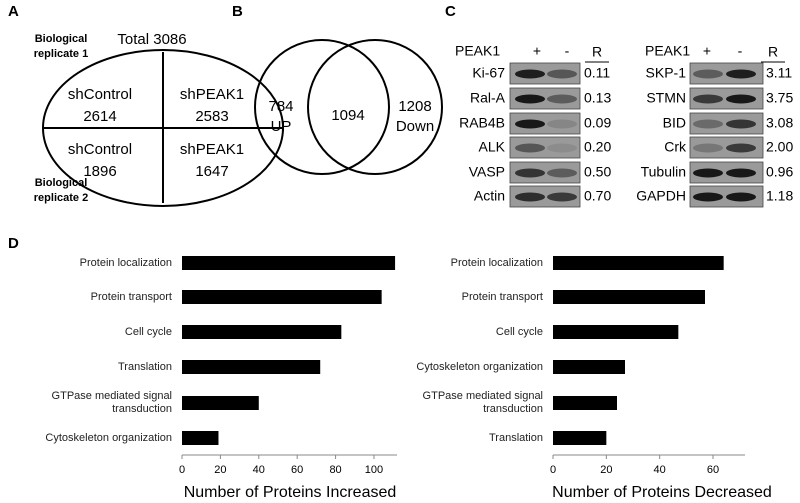 This screenshot has width=800, height=503. Describe the element at coordinates (13, 11) in the screenshot. I see `panel-label: A` at that location.